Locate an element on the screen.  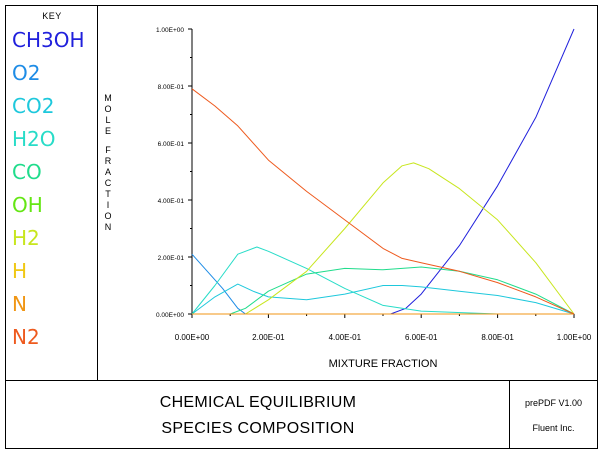
title-box: CHEMICAL EQUILIBRIUM SPECIES COMPOSITION is located at coordinates (258, 414).